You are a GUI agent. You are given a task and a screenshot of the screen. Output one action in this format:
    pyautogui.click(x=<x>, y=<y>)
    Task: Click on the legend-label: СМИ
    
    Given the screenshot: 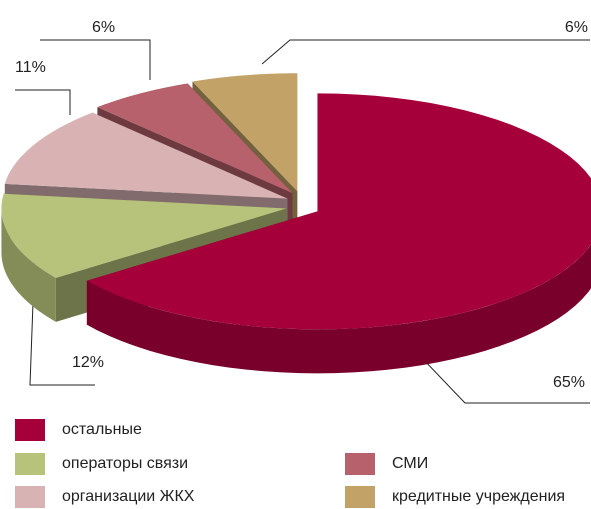 What is the action you would take?
    pyautogui.click(x=410, y=463)
    